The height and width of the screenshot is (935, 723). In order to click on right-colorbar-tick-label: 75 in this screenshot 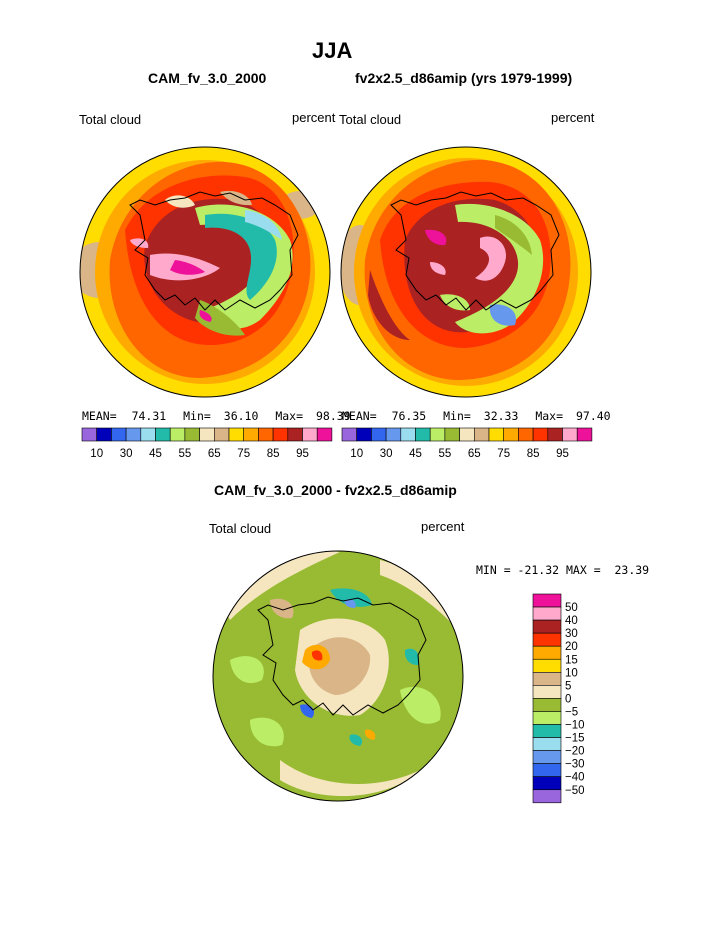, I will do `click(503, 454)`.